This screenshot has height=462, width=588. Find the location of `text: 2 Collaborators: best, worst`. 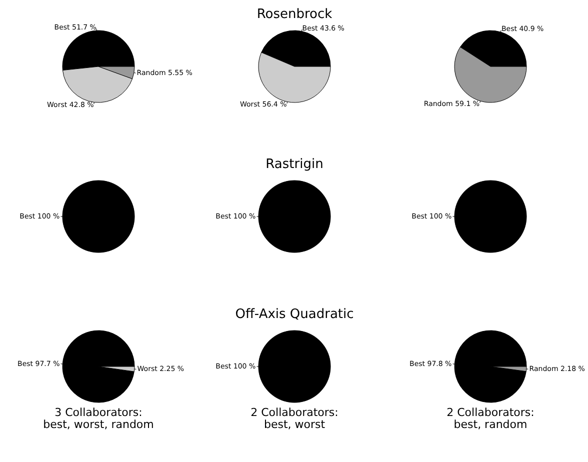

text: 2 Collaborators: best, worst is located at coordinates (294, 418).